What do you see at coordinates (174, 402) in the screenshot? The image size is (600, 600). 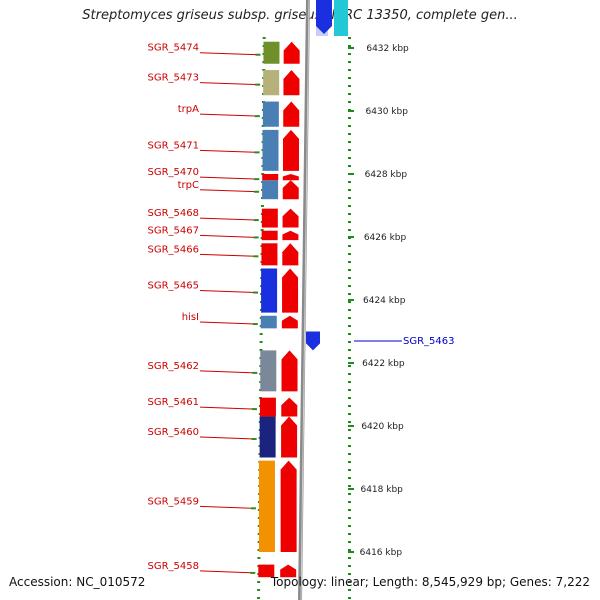 I see `gene-label: SGR_5461` at bounding box center [174, 402].